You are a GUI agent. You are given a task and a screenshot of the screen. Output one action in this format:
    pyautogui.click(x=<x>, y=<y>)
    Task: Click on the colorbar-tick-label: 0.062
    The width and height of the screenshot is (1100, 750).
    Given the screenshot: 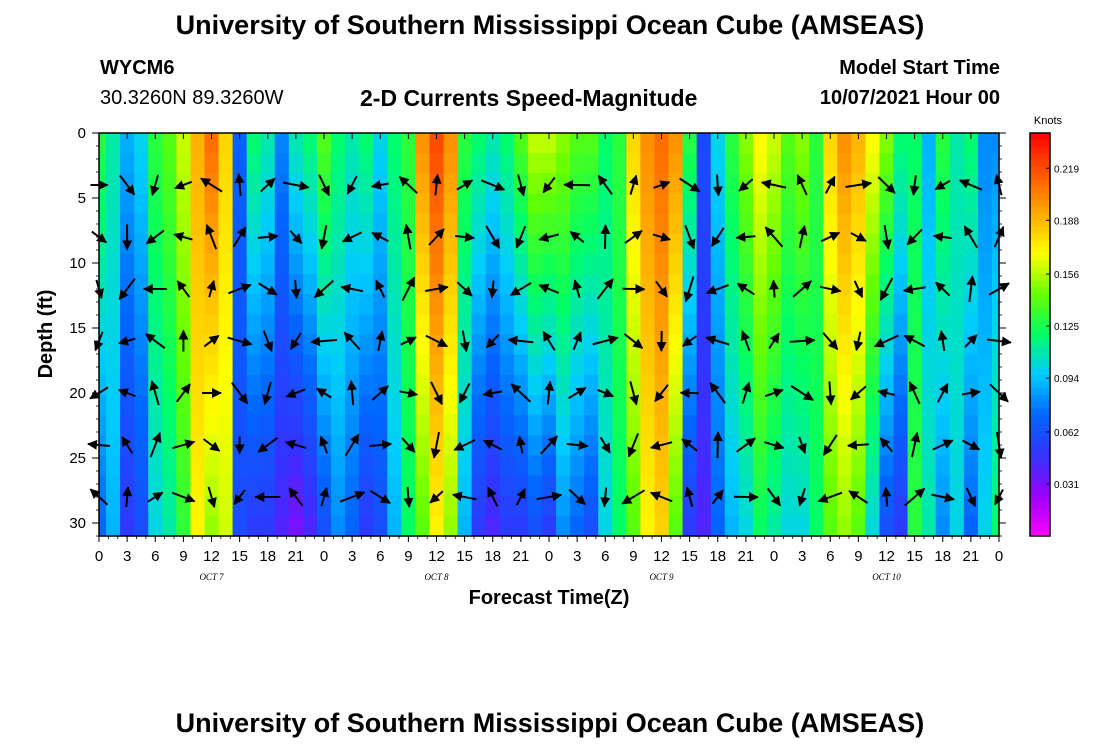 What is the action you would take?
    pyautogui.click(x=1066, y=433)
    